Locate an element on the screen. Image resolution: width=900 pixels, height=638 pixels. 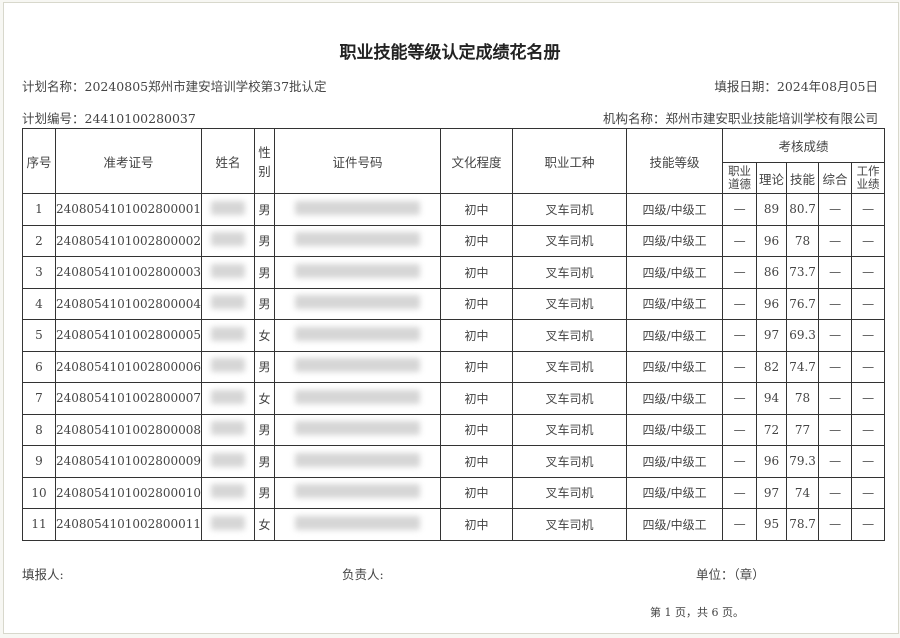
organization-name: 机构名称：郑州市建安职业技能培训学校有限公司 is located at coordinates (740, 118).